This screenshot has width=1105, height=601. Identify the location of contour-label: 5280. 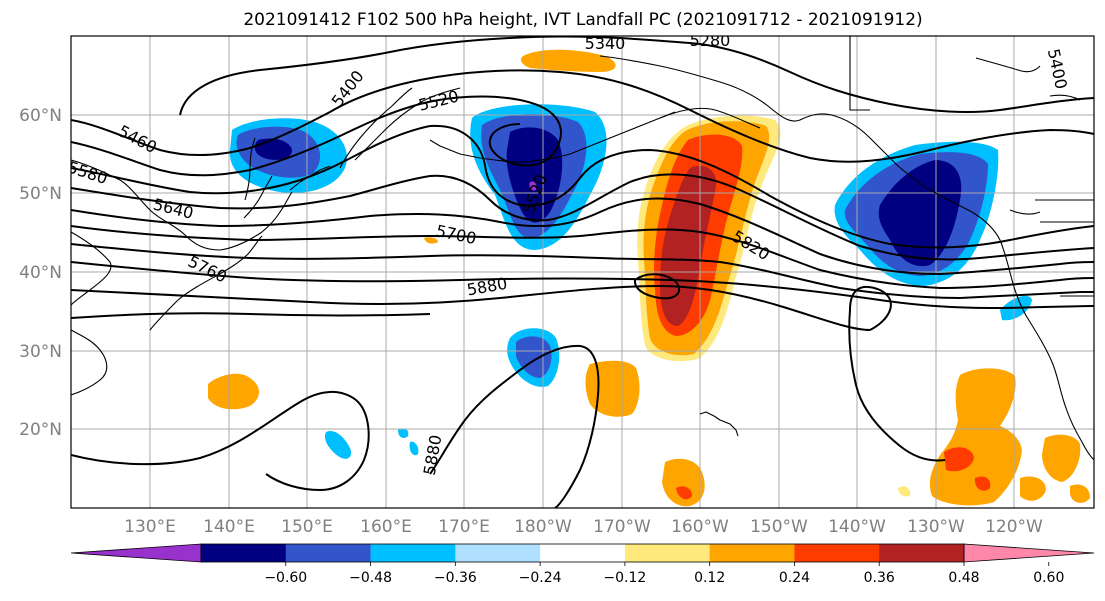
(710, 40).